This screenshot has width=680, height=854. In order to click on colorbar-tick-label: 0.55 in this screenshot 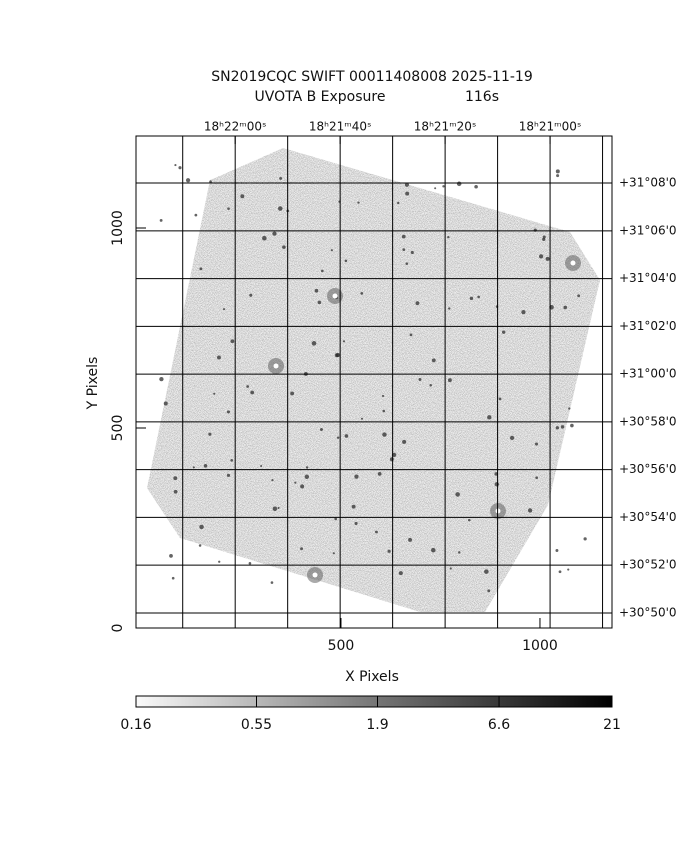, I will do `click(256, 725)`.